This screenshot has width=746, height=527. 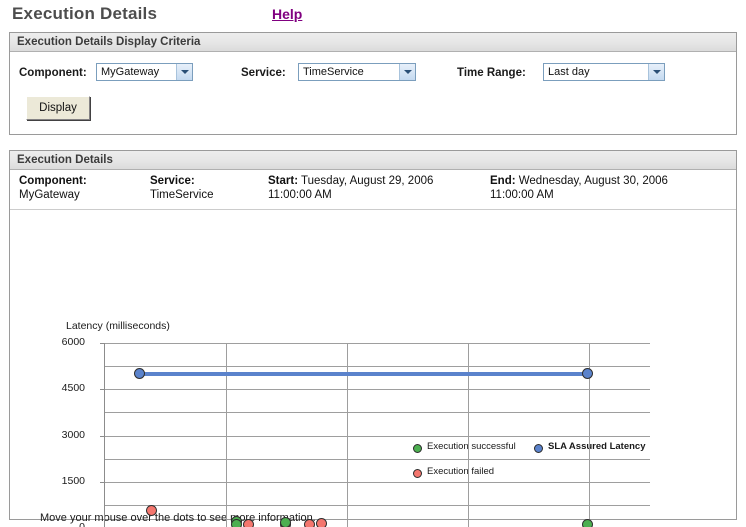 What do you see at coordinates (53, 73) in the screenshot?
I see `component-label: Component:` at bounding box center [53, 73].